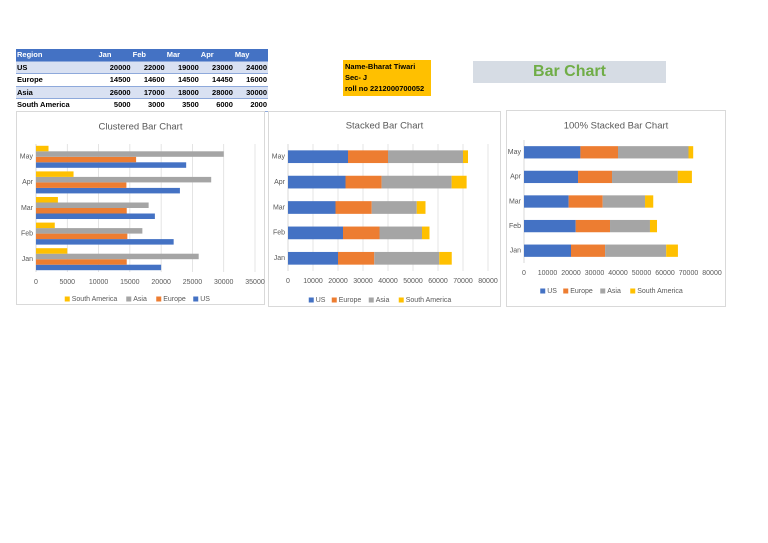 The width and height of the screenshot is (768, 543). I want to click on table-cell: 22000, so click(148, 67).